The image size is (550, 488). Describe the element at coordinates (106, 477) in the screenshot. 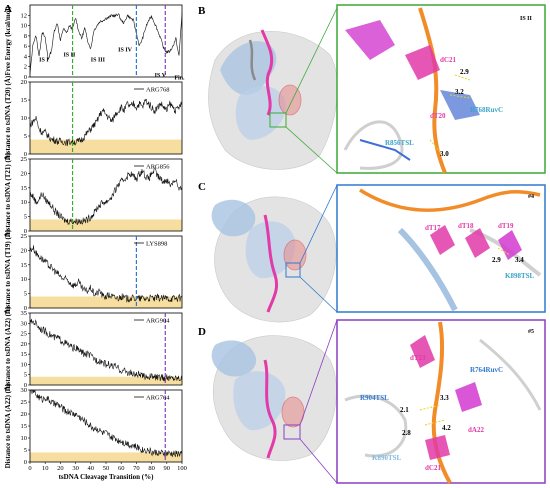

I see `xlabel: tsDNA Cleavage Transition (%)` at that location.